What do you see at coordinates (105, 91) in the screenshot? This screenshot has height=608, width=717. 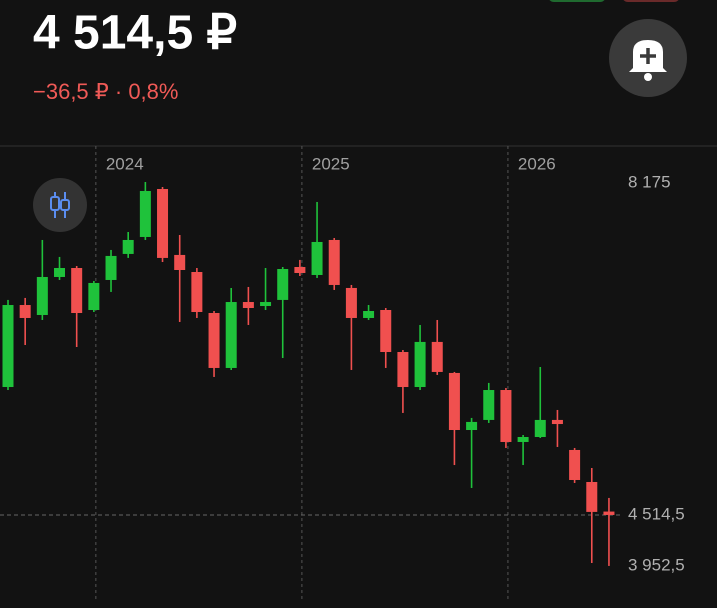 I see `price-change: −36,5 ₽ · 0,8%` at bounding box center [105, 91].